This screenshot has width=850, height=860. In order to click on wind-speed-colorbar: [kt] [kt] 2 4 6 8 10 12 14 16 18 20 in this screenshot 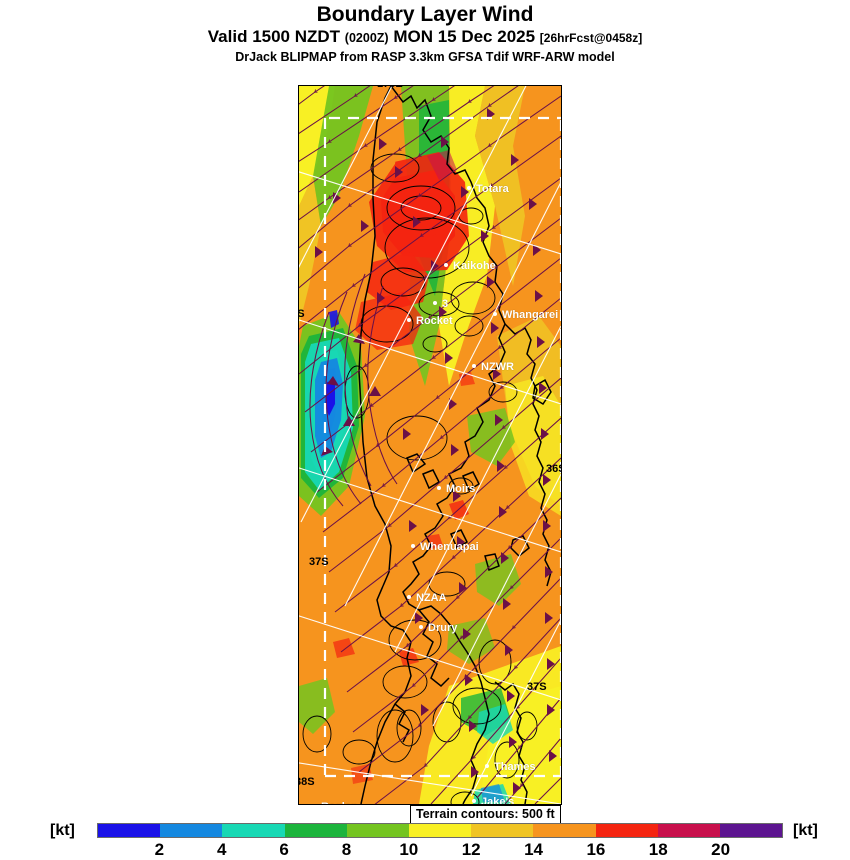, I will do `click(425, 840)`.